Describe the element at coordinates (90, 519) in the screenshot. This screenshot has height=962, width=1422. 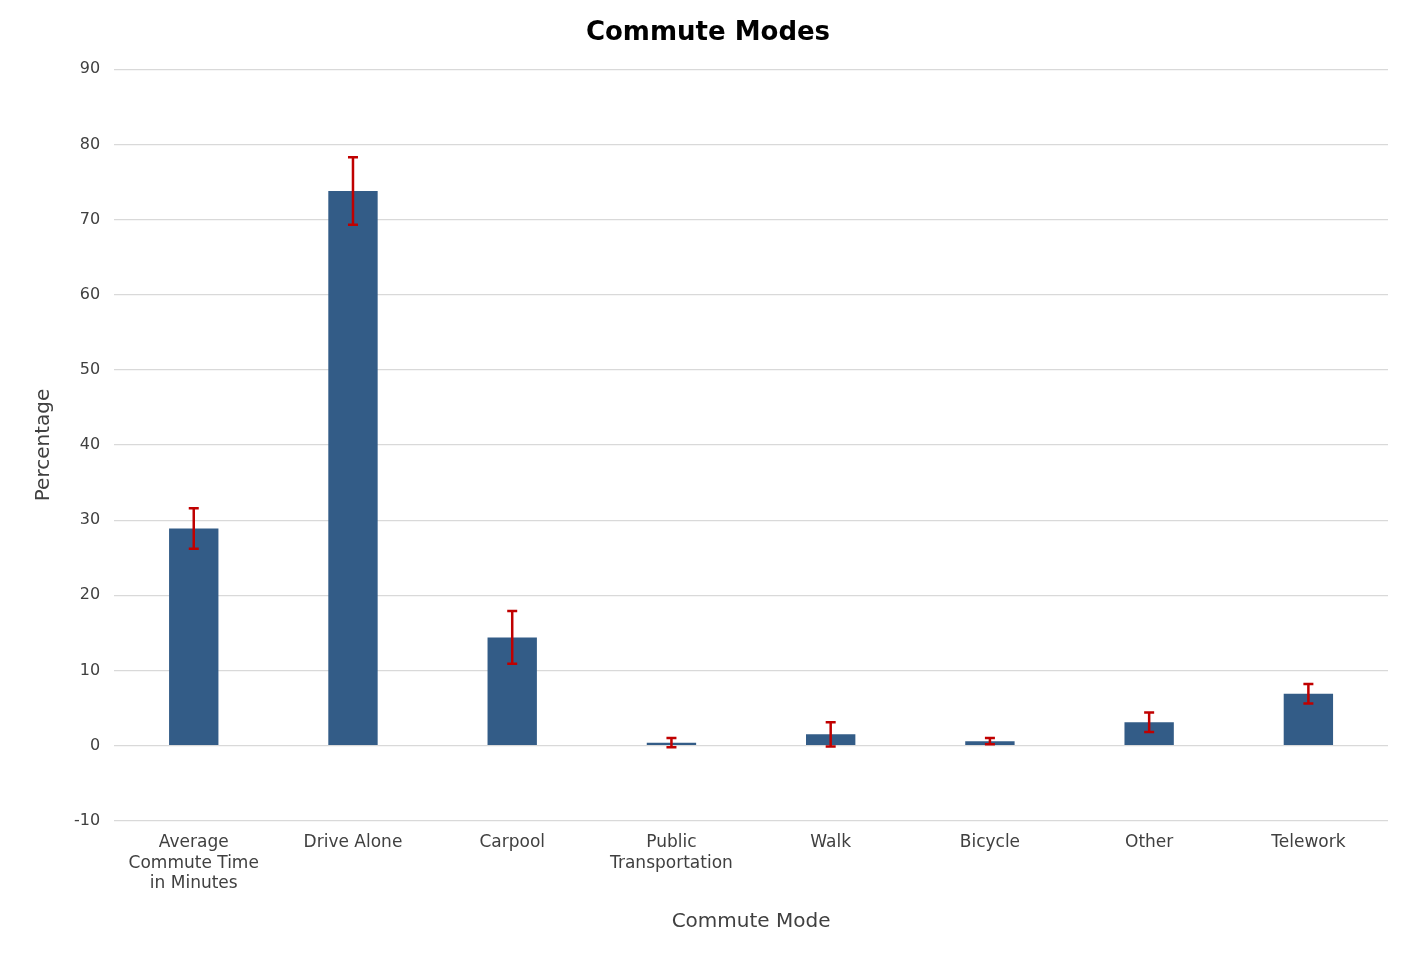
I see `y-tick-label: 30` at that location.